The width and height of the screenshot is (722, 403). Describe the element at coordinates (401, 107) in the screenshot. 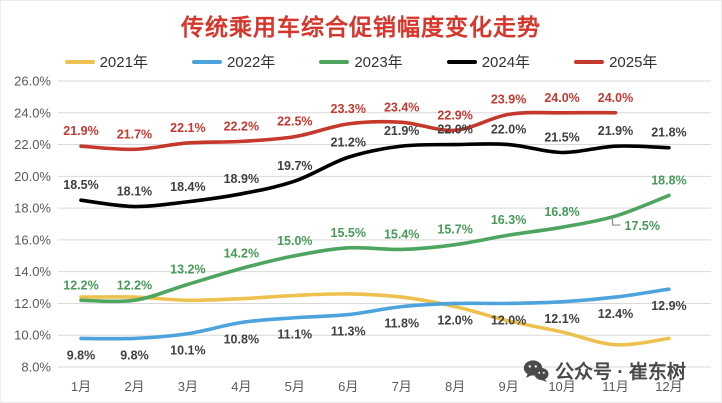

I see `data-label-2025年: 23.4%` at that location.